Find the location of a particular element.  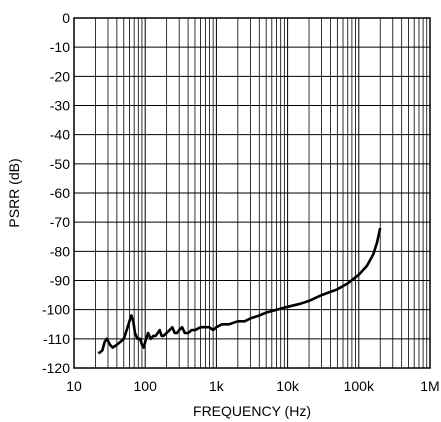

x-tick-labels: 10 100 1k 10k 100k 1M is located at coordinates (253, 386).